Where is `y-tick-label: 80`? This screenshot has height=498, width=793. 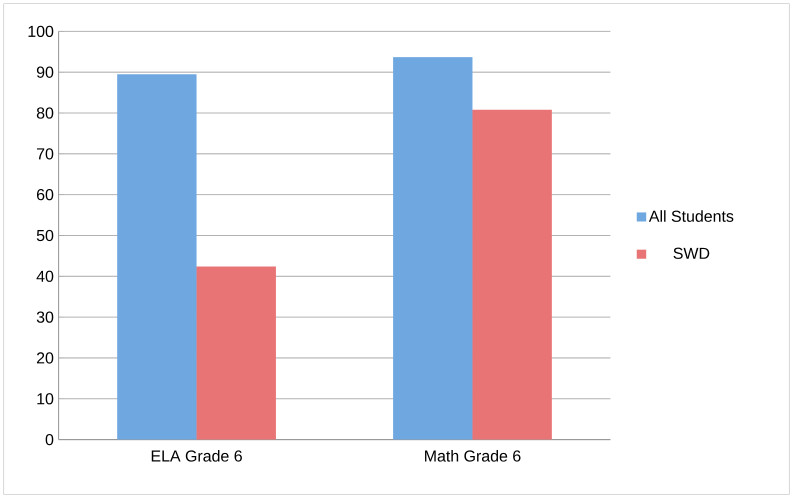
y-tick-label: 80 is located at coordinates (45, 113).